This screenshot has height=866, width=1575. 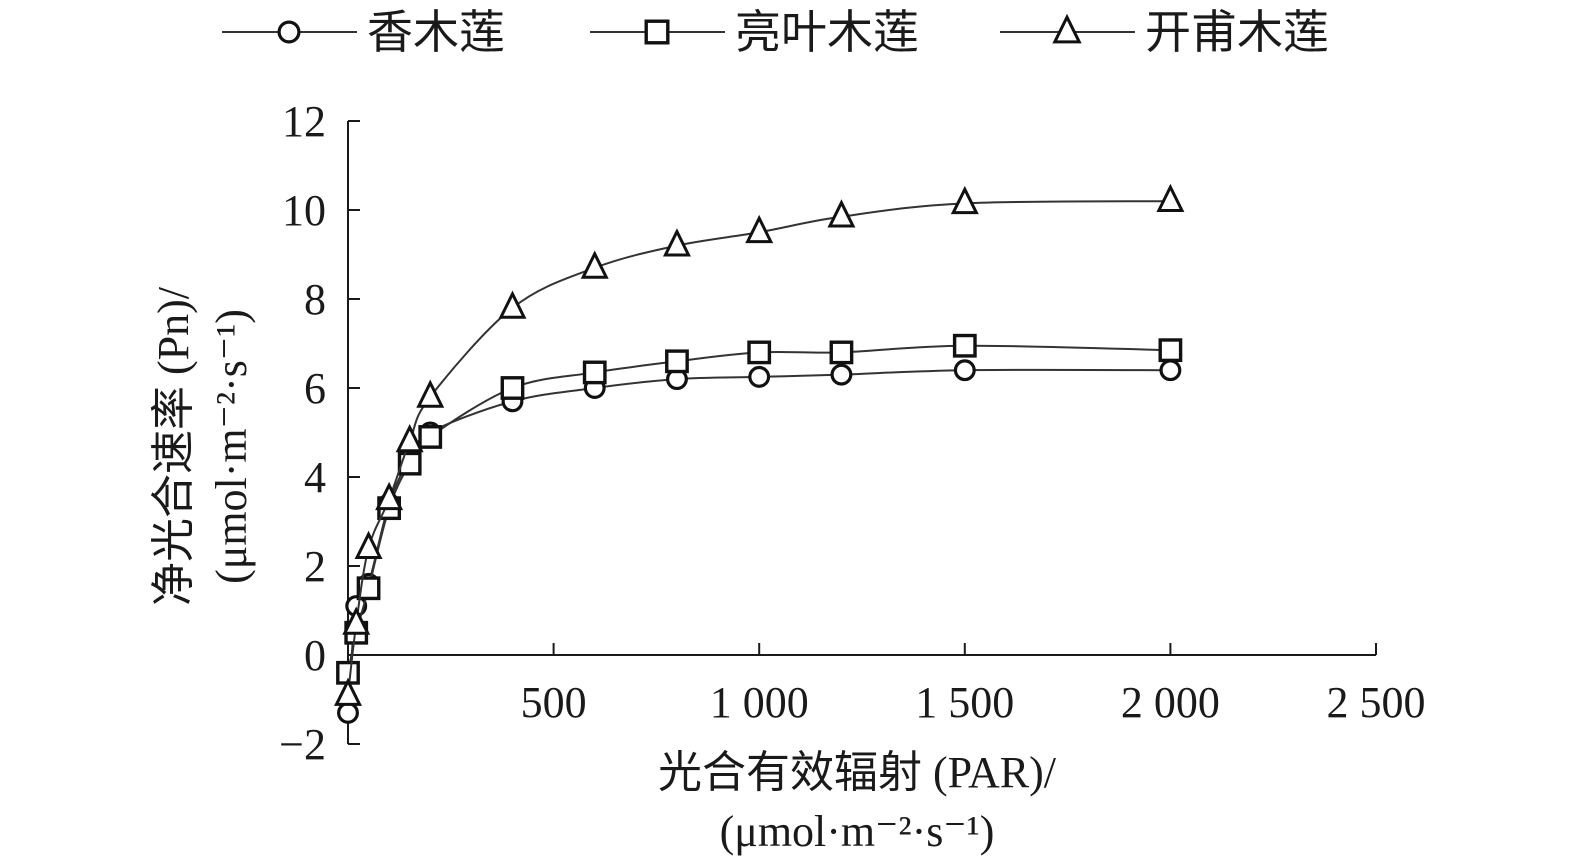 What do you see at coordinates (304, 121) in the screenshot?
I see `y-tick-label: 12` at bounding box center [304, 121].